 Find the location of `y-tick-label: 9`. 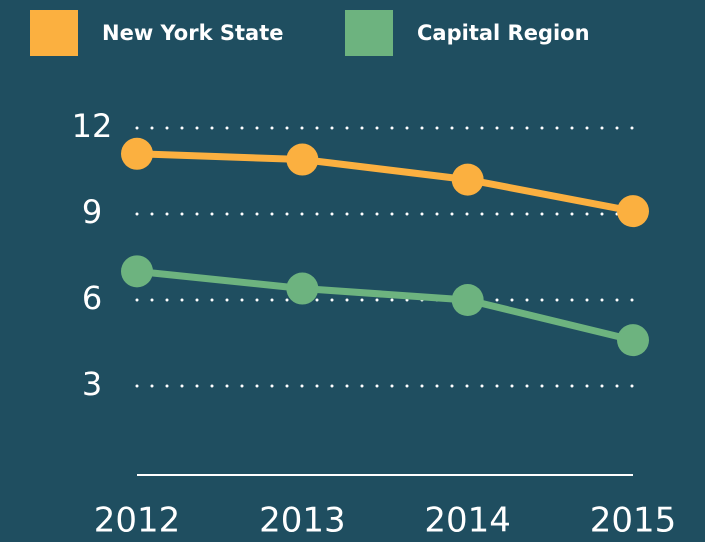

y-tick-label: 9 is located at coordinates (92, 212).